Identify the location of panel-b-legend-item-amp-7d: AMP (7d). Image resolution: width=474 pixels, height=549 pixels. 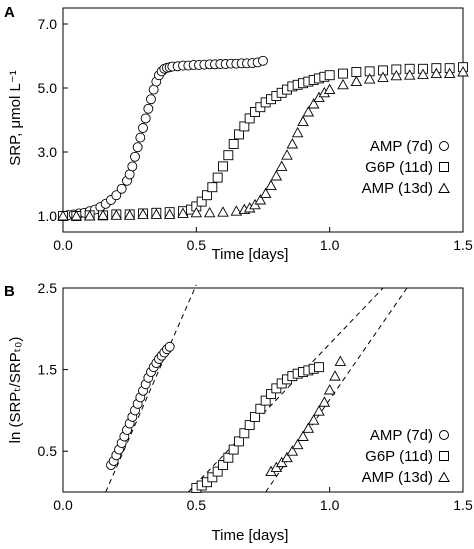
(409, 435).